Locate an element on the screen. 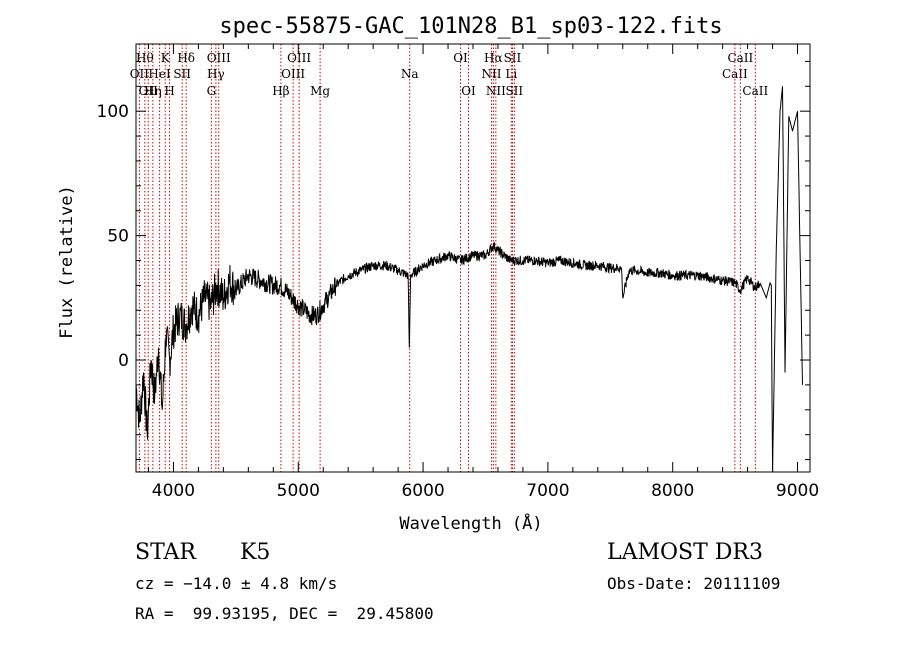  obs-date: Obs-Date: 20111109 is located at coordinates (694, 583).